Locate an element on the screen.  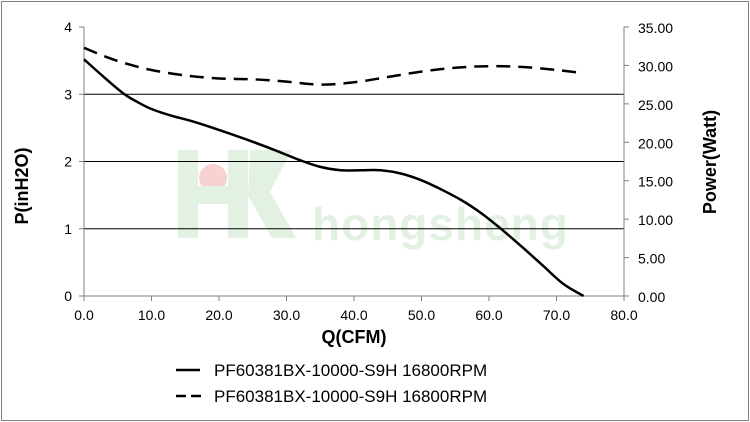
watermark-logo-bridge is located at coordinates (213, 195).